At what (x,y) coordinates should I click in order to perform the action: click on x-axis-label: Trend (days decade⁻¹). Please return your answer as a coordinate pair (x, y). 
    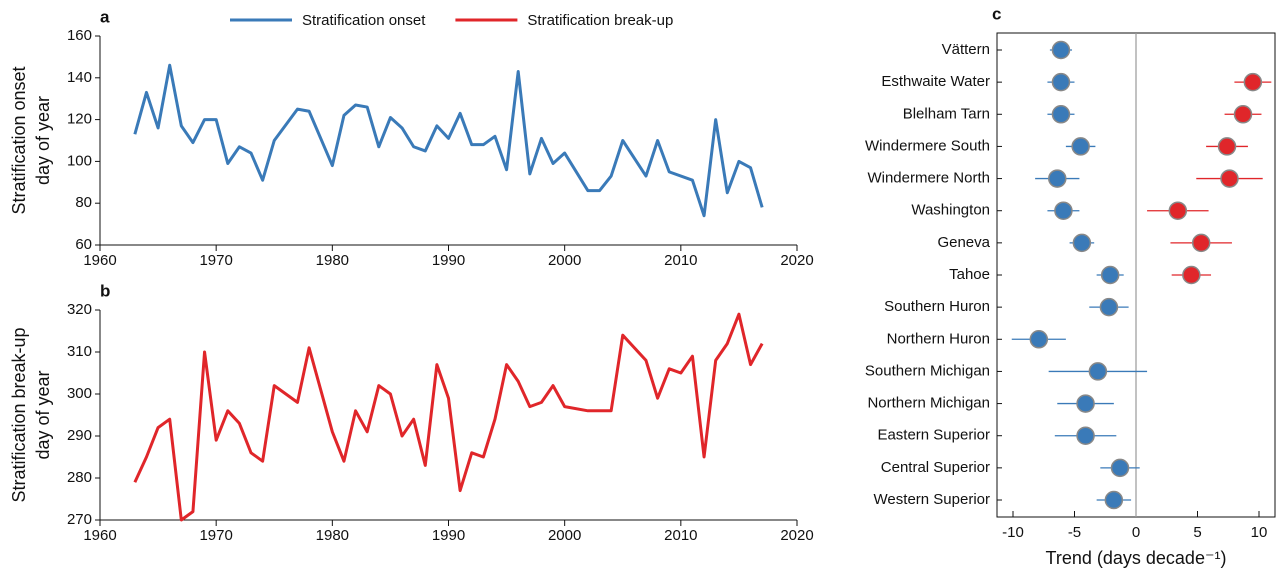
    Looking at the image, I should click on (1136, 558).